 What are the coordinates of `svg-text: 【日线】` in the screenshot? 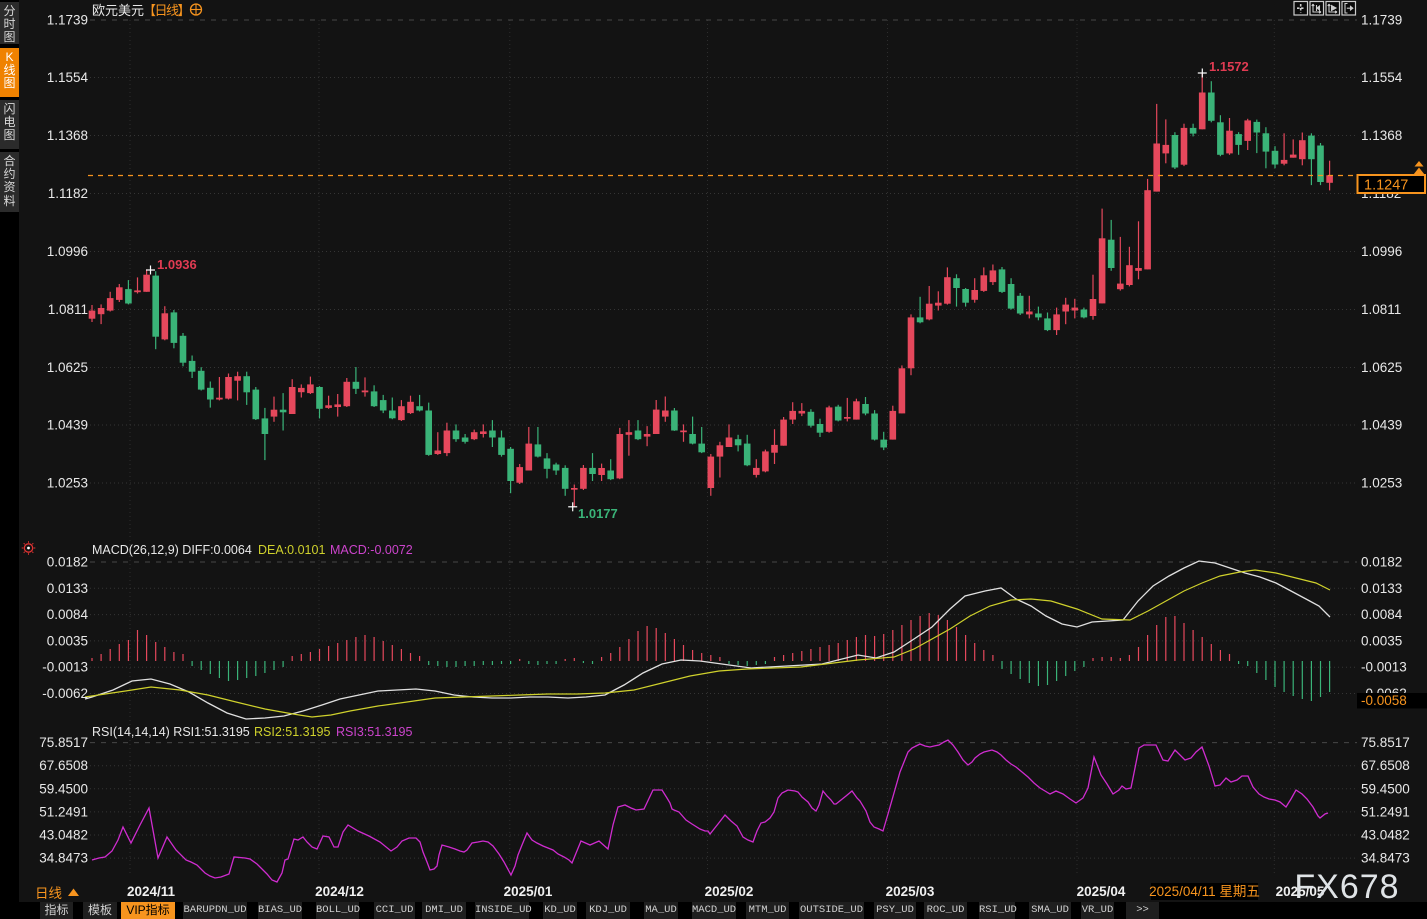 It's located at (166, 10).